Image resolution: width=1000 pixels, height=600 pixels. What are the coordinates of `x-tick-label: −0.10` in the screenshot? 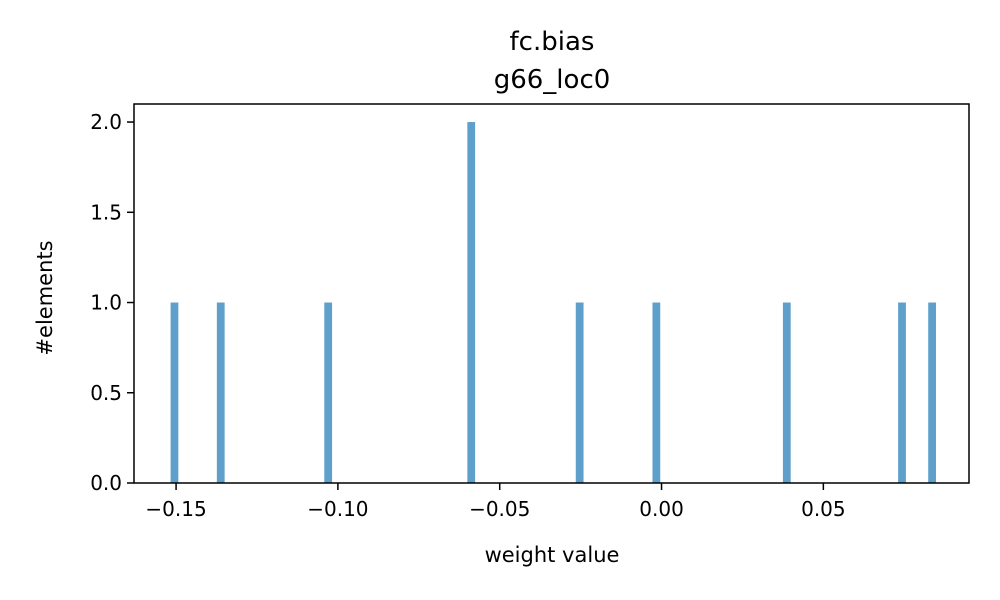 It's located at (337, 509).